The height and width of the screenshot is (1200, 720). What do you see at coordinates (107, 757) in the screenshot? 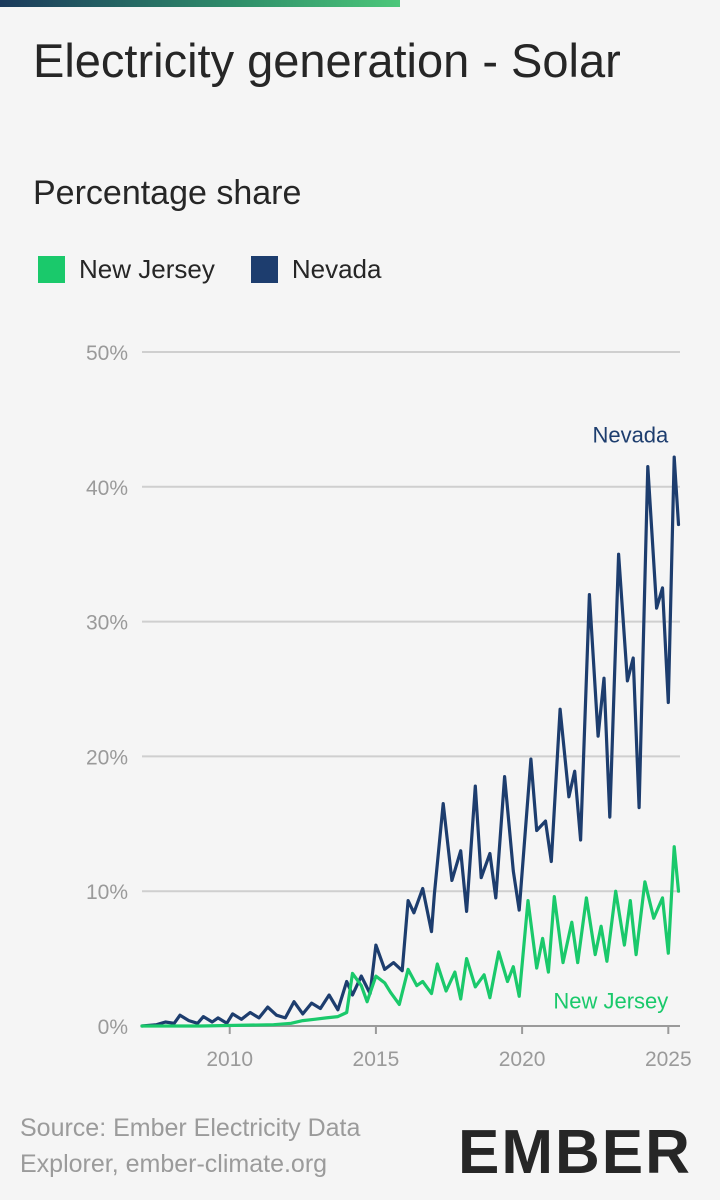
I see `y-tick-label: 20%` at bounding box center [107, 757].